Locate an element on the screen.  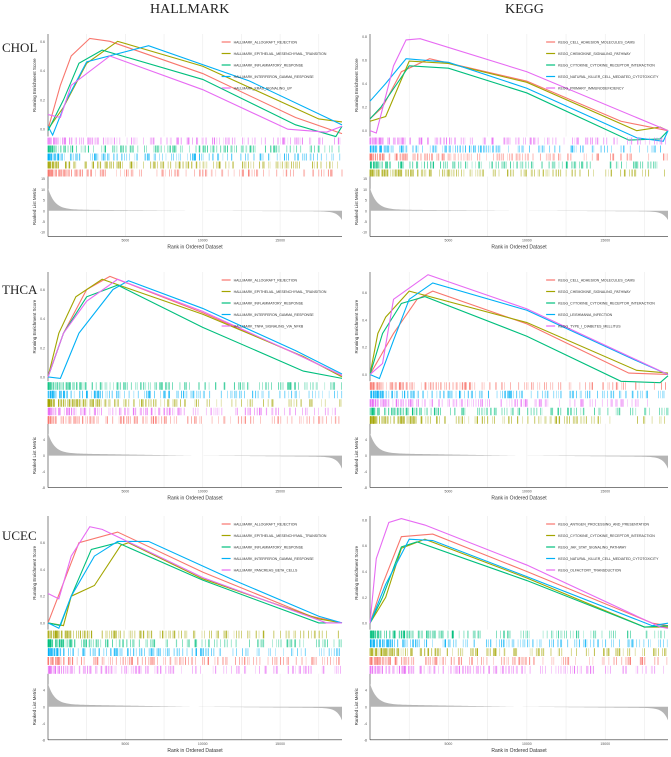
legend-label: HALLMARK_INFLAMMATORY_RESPONSE is located at coordinates (269, 65).